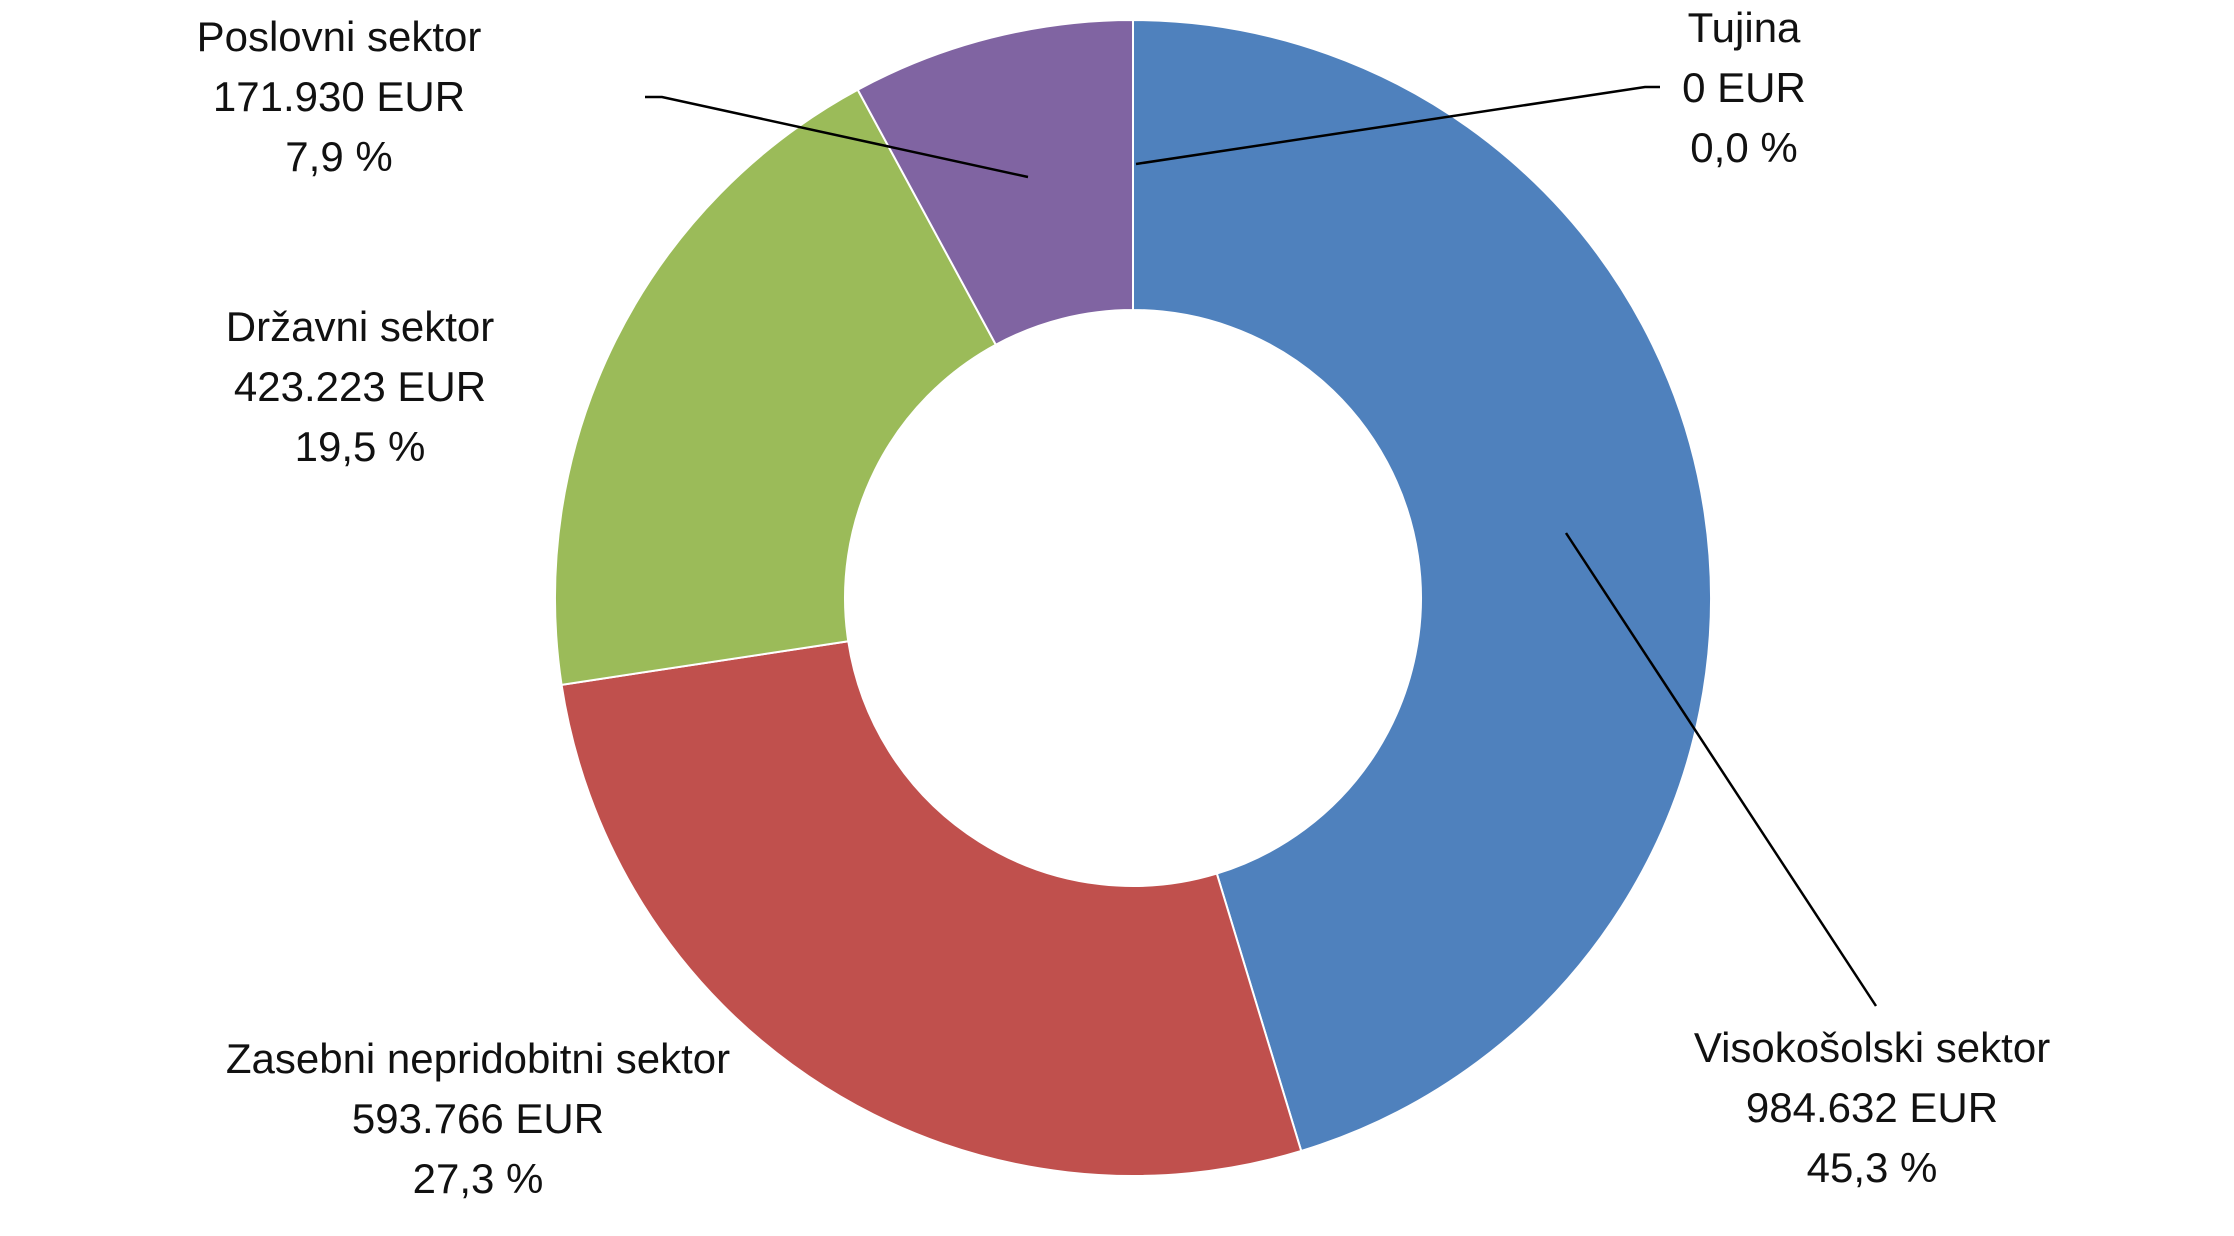  What do you see at coordinates (339, 36) in the screenshot?
I see `category-label: Poslovni sektor` at bounding box center [339, 36].